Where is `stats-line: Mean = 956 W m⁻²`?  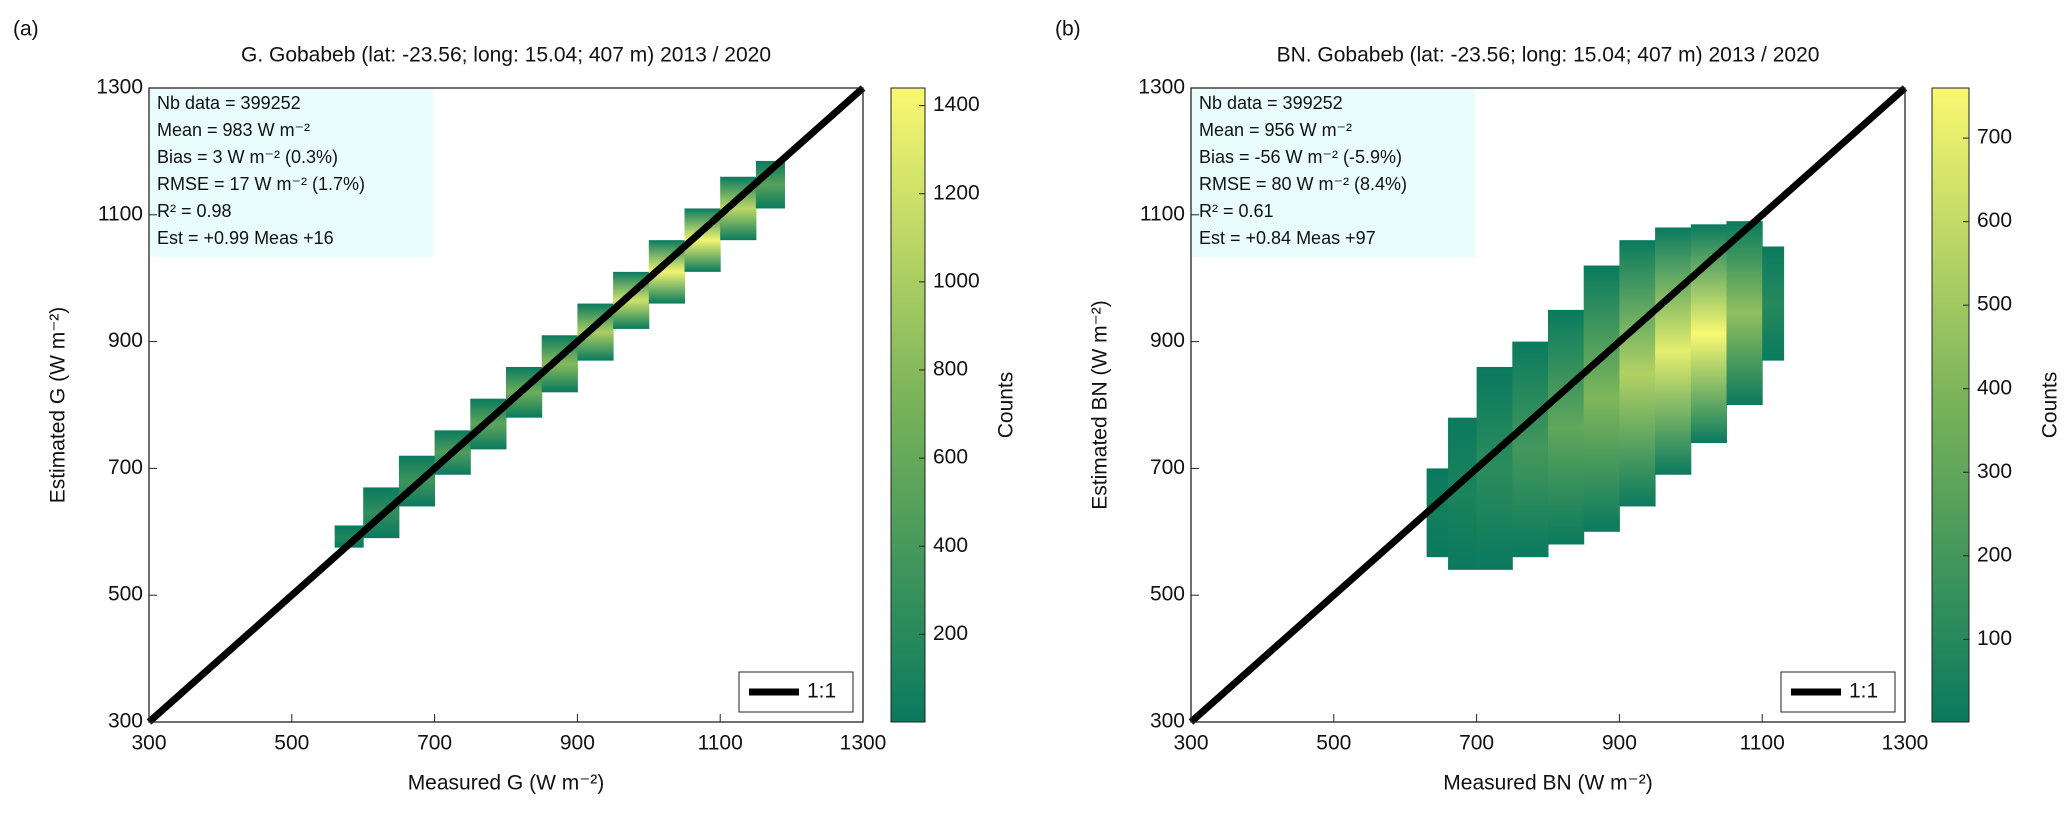 stats-line: Mean = 956 W m⁻² is located at coordinates (1275, 130).